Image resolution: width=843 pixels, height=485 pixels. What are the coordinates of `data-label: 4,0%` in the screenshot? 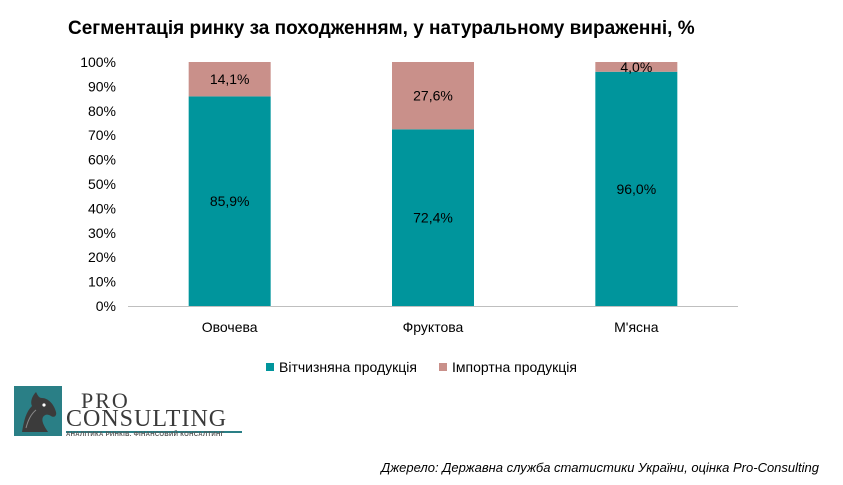 It's located at (636, 67).